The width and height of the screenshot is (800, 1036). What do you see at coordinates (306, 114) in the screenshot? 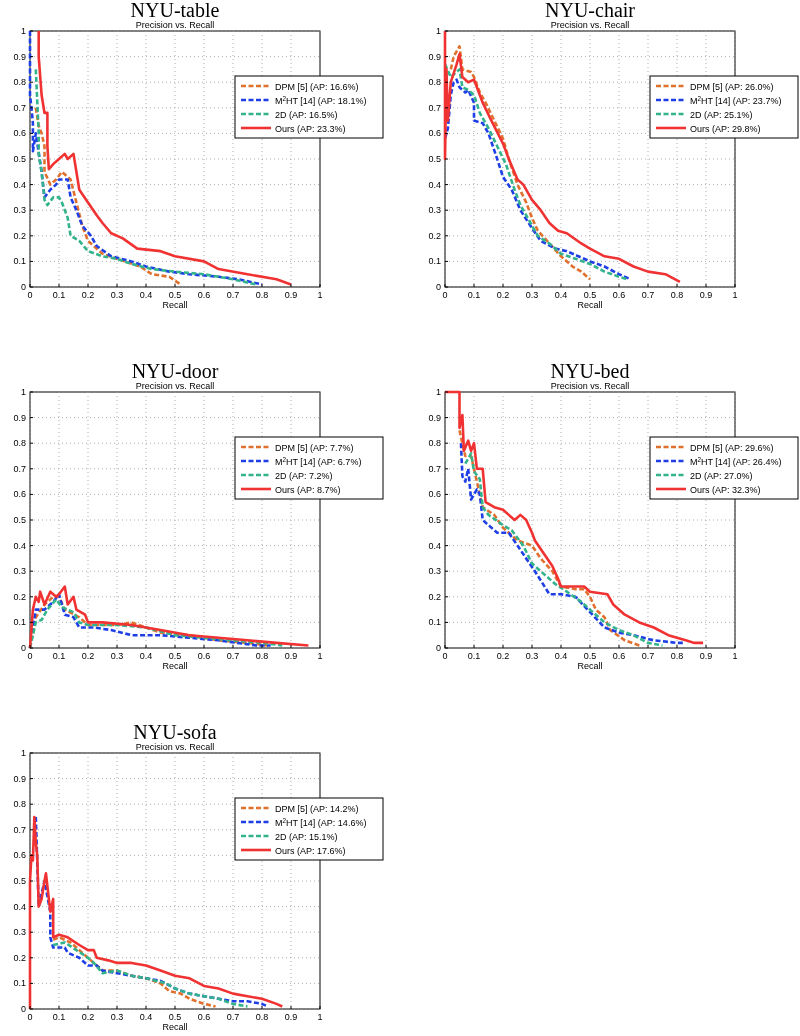
I see `legend-label: 2D (AP: 16.5%)` at bounding box center [306, 114].